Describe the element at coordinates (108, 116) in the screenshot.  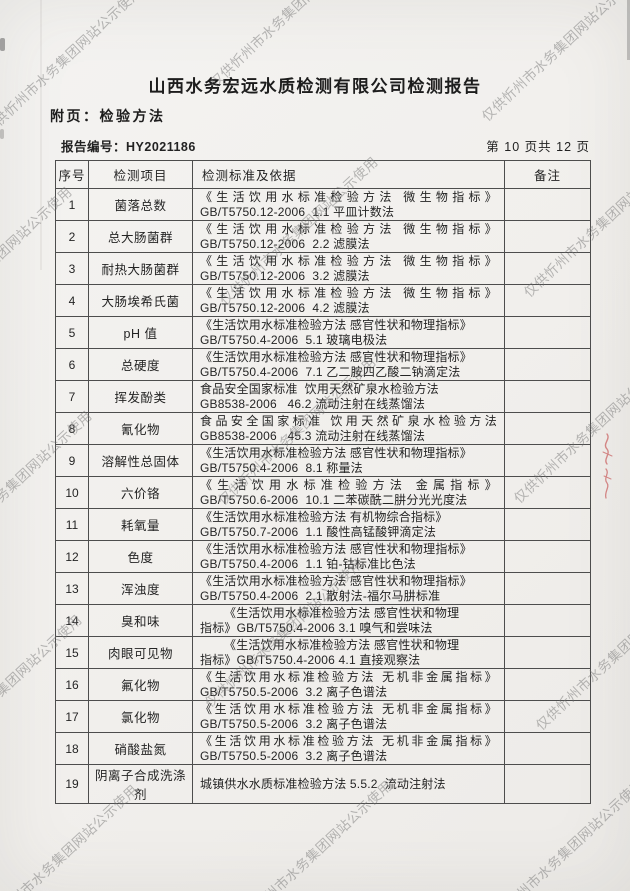
I see `appendix-label: 附页：检验方法` at that location.